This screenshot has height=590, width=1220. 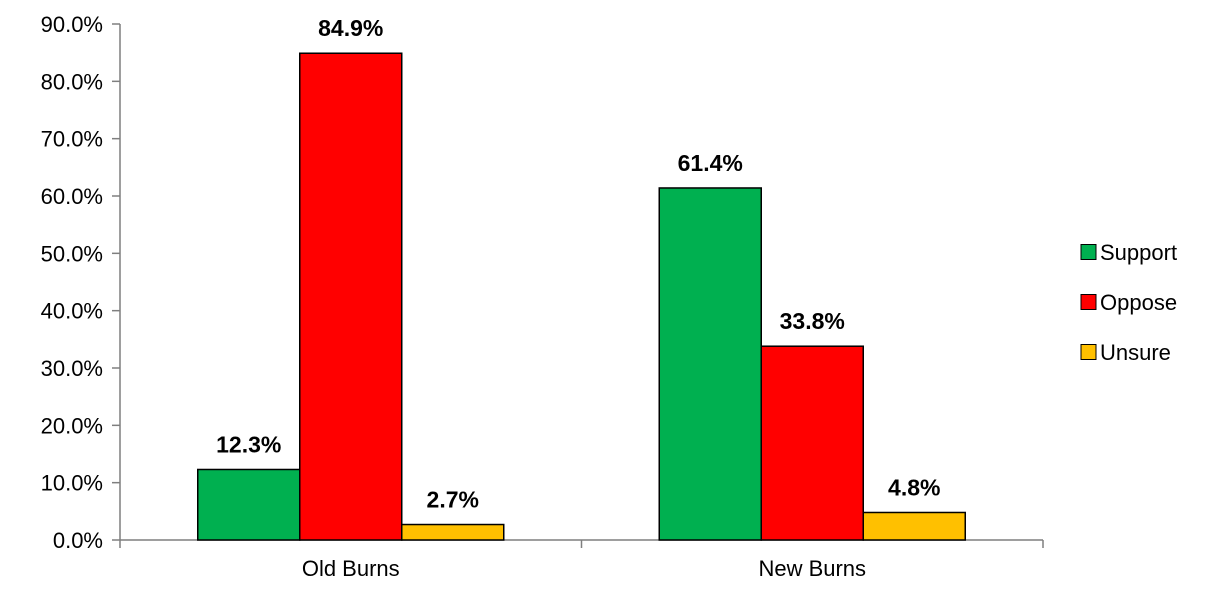 What do you see at coordinates (351, 568) in the screenshot?
I see `x-tick-label: Old Burns` at bounding box center [351, 568].